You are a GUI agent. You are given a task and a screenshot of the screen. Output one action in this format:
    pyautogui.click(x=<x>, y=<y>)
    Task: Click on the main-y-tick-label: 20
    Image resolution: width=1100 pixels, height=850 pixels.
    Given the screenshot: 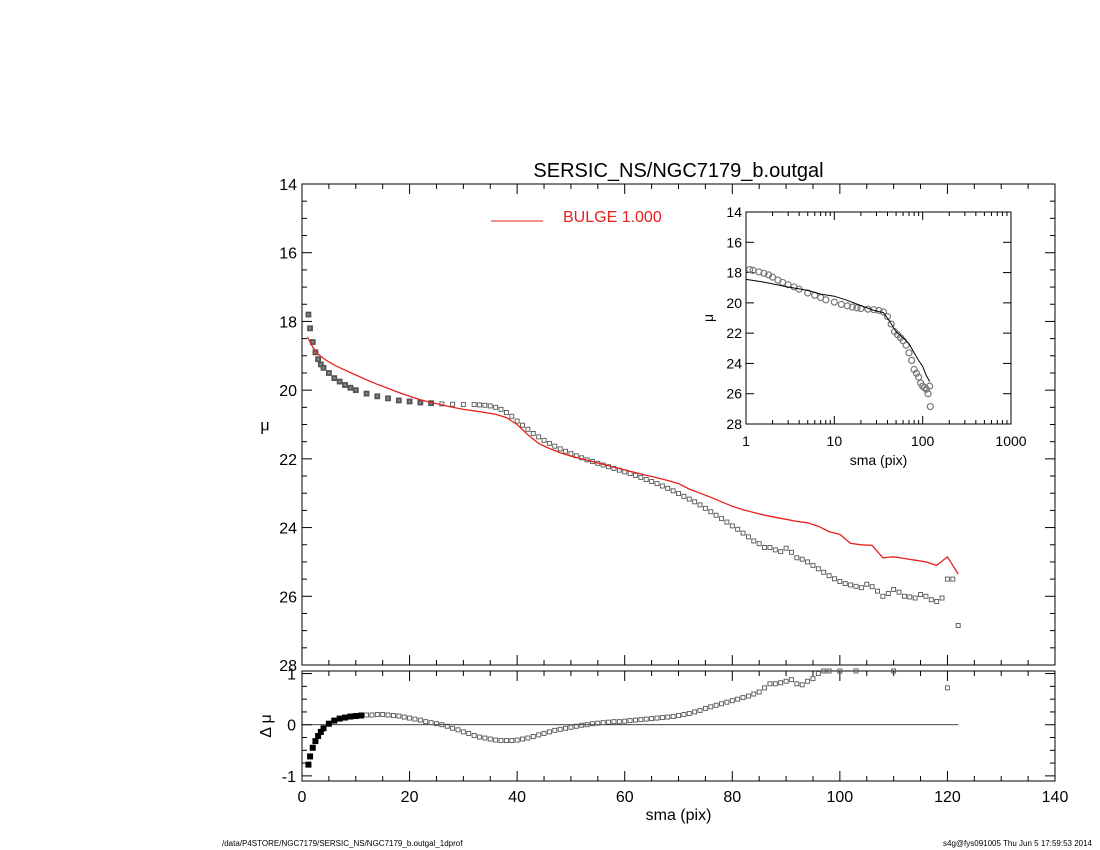 What is the action you would take?
    pyautogui.click(x=288, y=391)
    